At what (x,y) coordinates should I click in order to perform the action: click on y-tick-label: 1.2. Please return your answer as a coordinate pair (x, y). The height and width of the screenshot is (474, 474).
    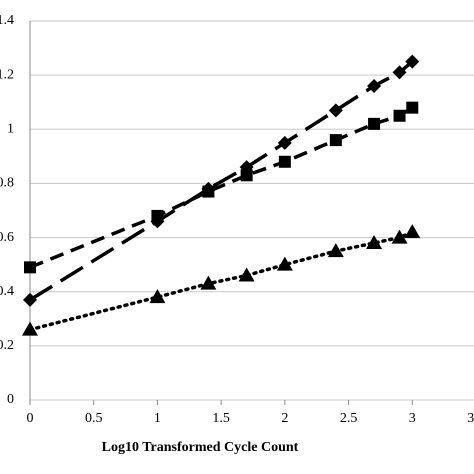
    Looking at the image, I should click on (7, 74).